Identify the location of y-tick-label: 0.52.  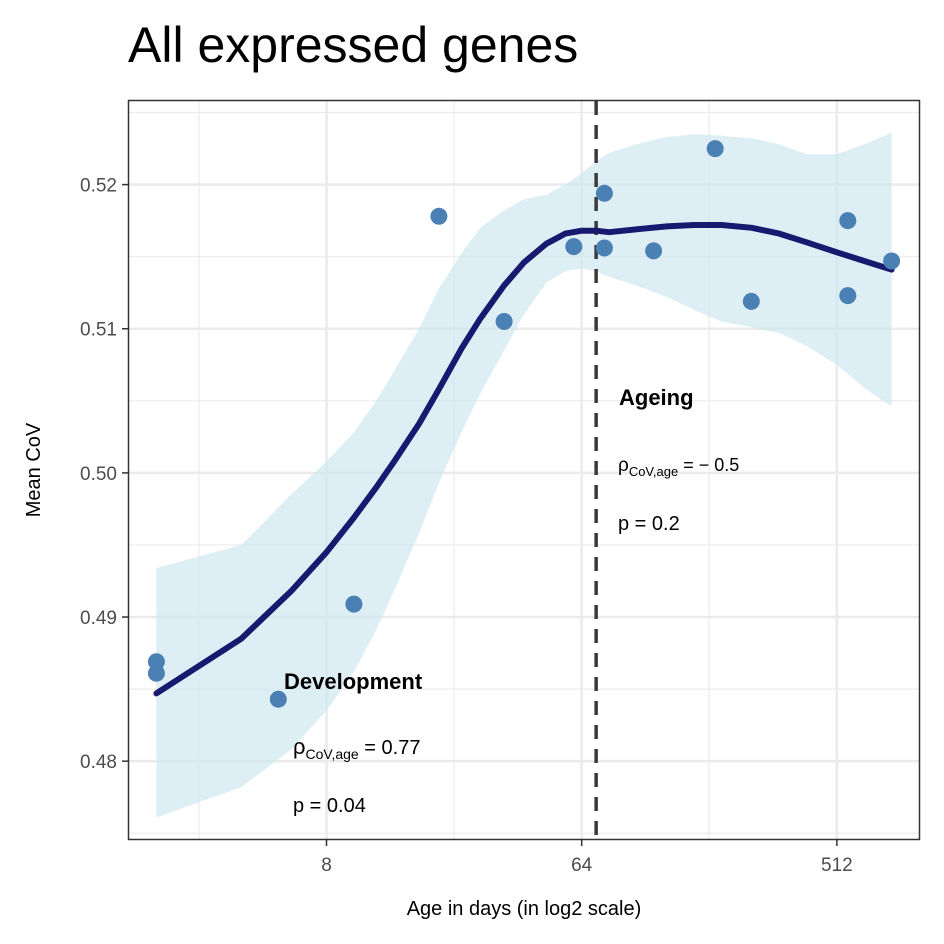
(98, 186).